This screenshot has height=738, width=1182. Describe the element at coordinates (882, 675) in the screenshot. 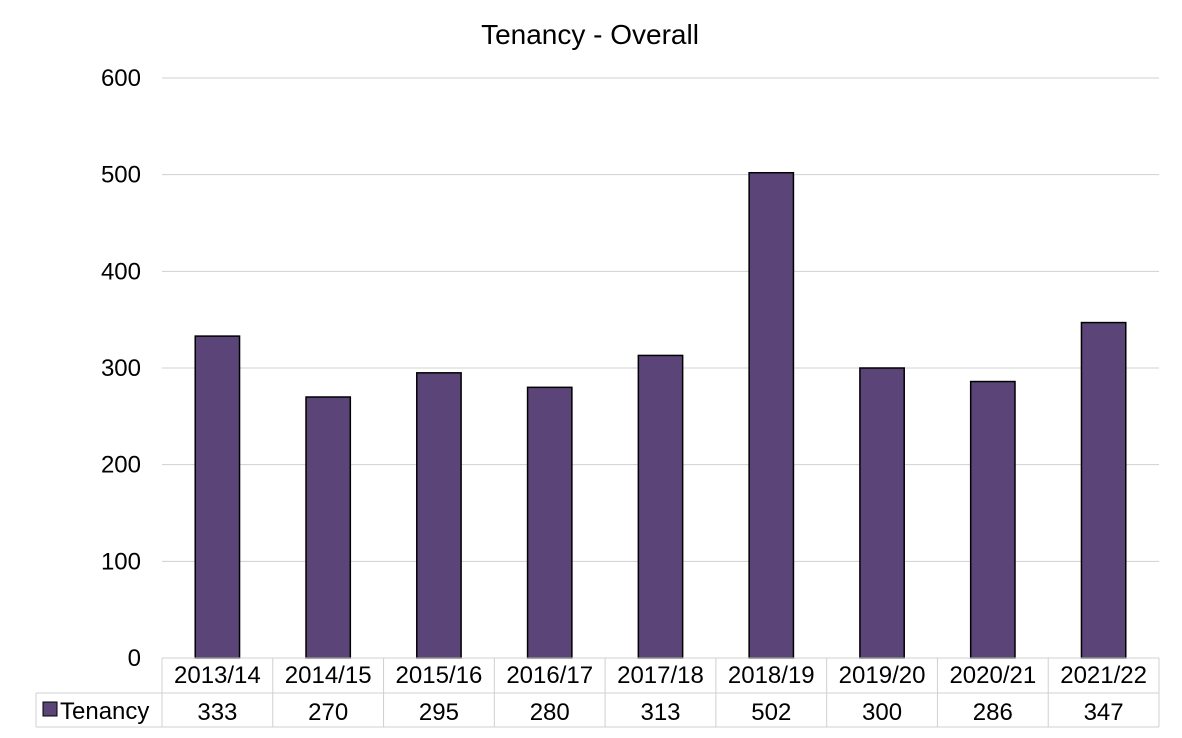

I see `x-tick-label: 2019/20` at that location.